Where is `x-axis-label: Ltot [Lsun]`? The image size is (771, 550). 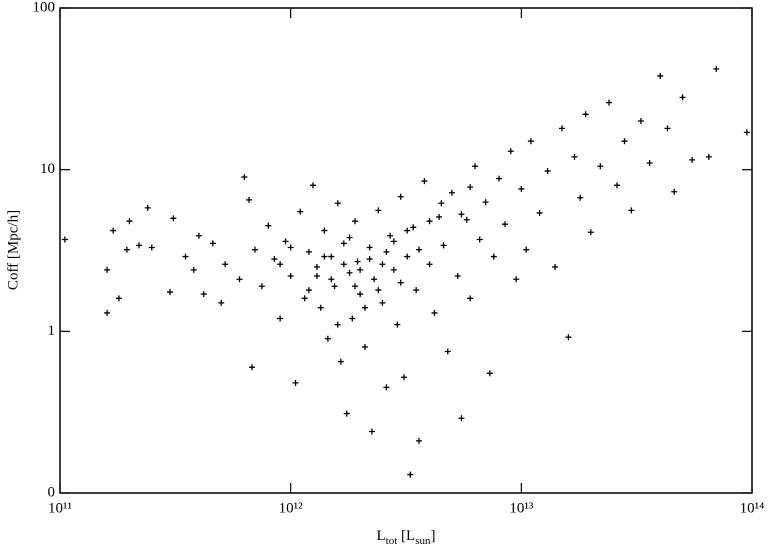
x-axis-label: Ltot [Lsun] is located at coordinates (406, 537).